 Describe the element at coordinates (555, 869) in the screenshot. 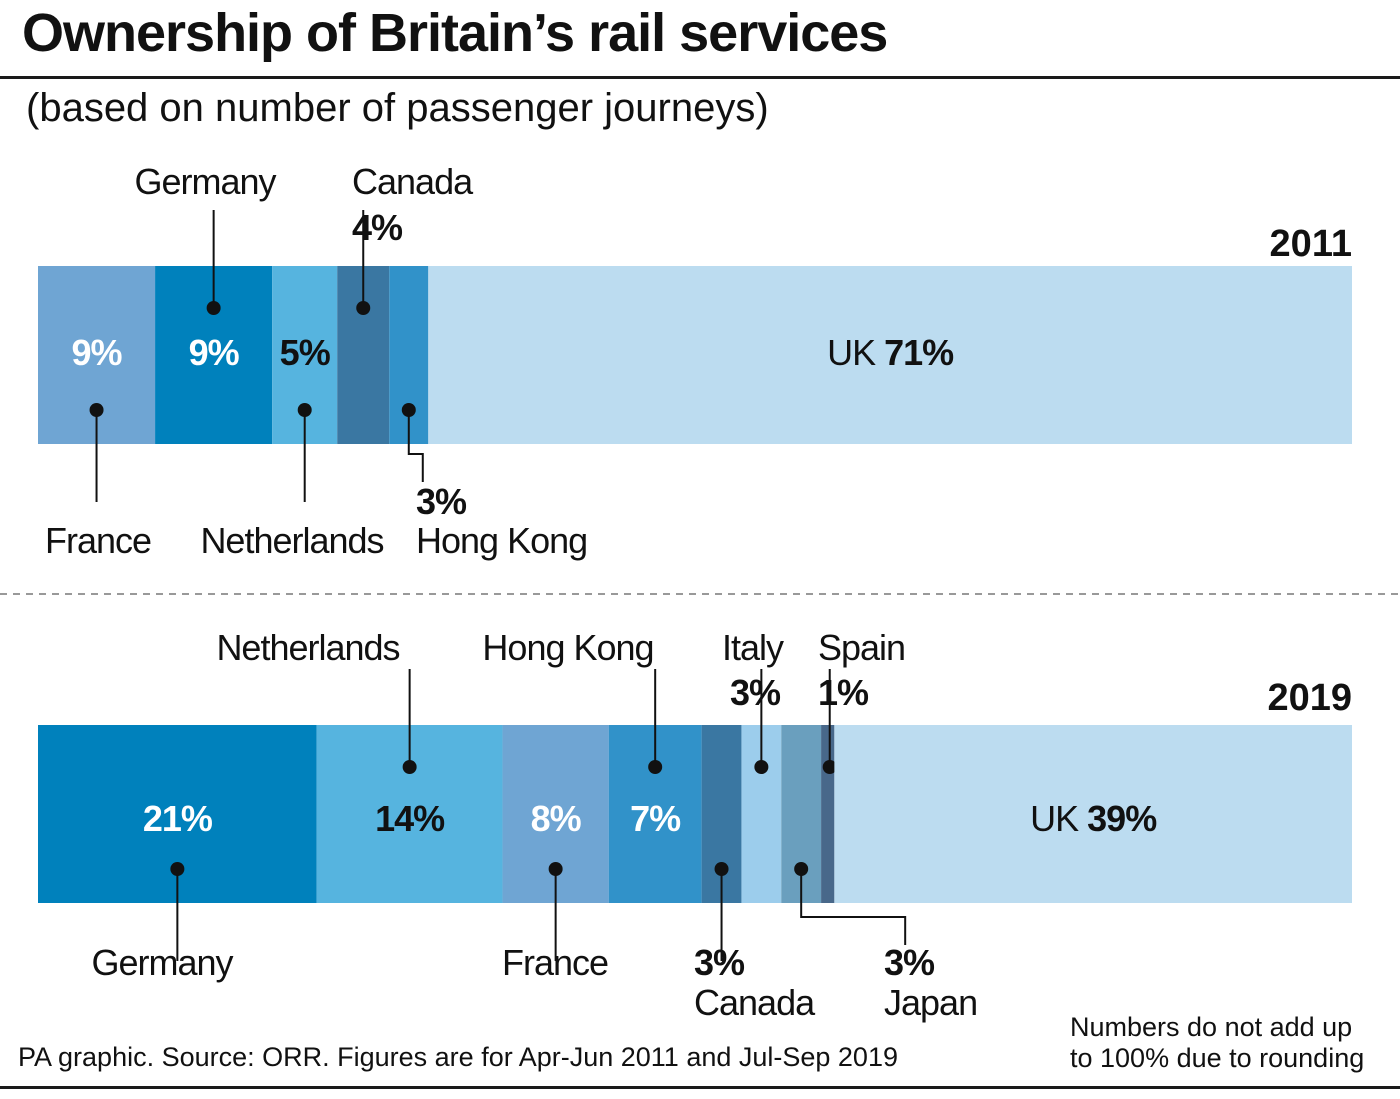

I see `leader-dot-france-2019` at that location.